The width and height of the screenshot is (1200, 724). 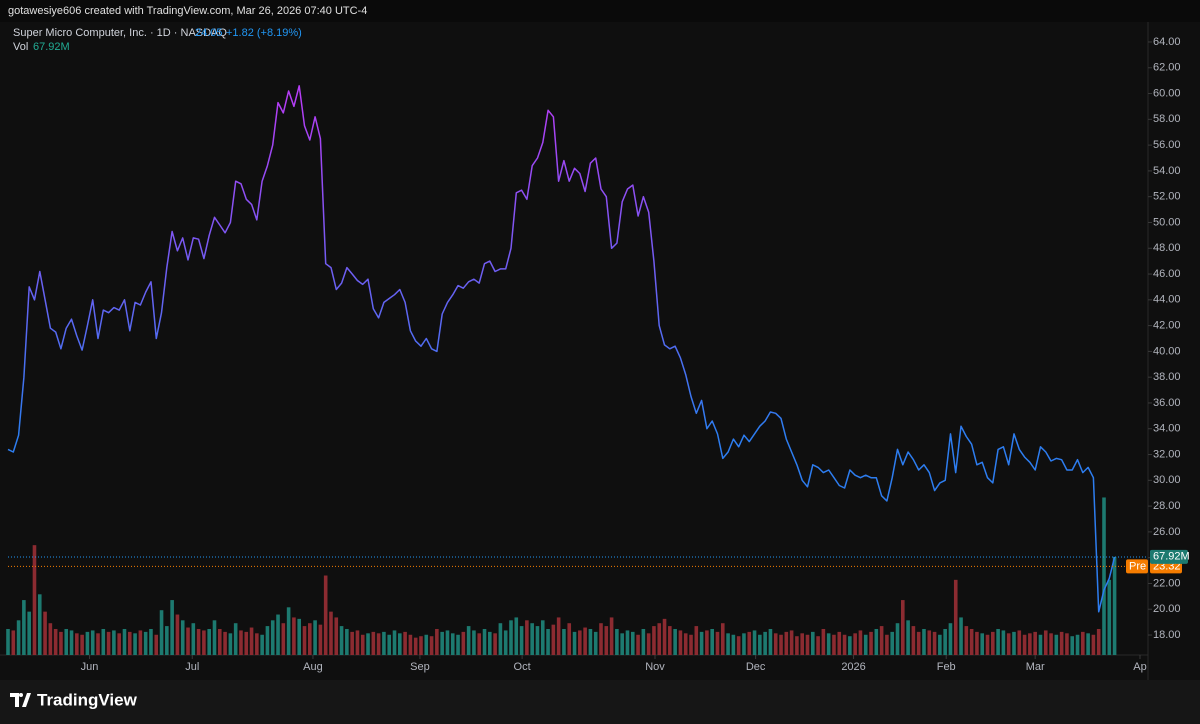 What do you see at coordinates (120, 33) in the screenshot?
I see `legend-title: Super Micro Computer, Inc. · 1D · NASDAQ` at bounding box center [120, 33].